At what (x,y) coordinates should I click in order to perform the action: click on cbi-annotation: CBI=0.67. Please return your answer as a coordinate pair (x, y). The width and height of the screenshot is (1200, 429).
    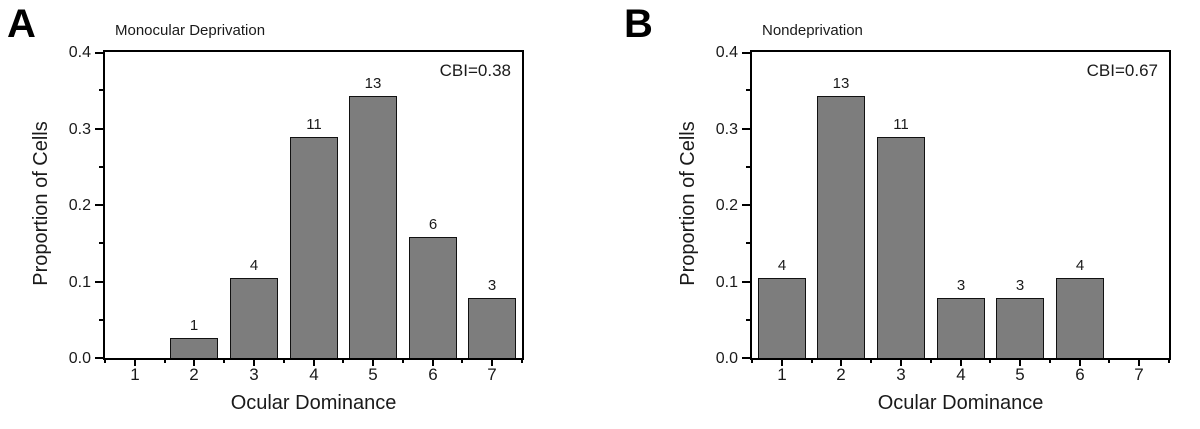
    Looking at the image, I should click on (1122, 70).